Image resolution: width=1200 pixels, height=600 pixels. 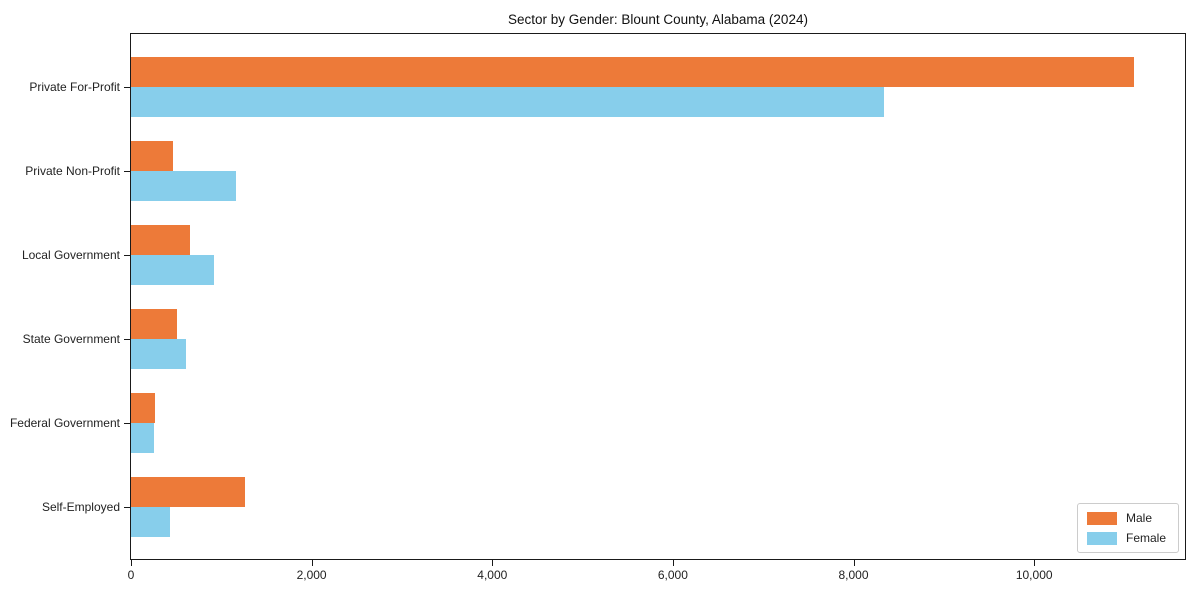 I want to click on y-tick-label-federal-government: Federal Government, so click(x=64, y=423).